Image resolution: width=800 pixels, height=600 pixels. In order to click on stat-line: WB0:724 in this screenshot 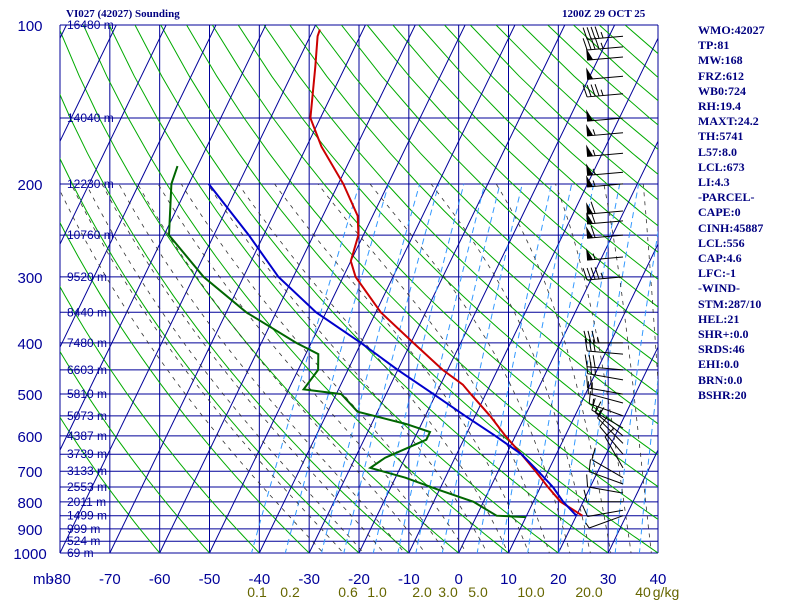, I will do `click(722, 90)`.